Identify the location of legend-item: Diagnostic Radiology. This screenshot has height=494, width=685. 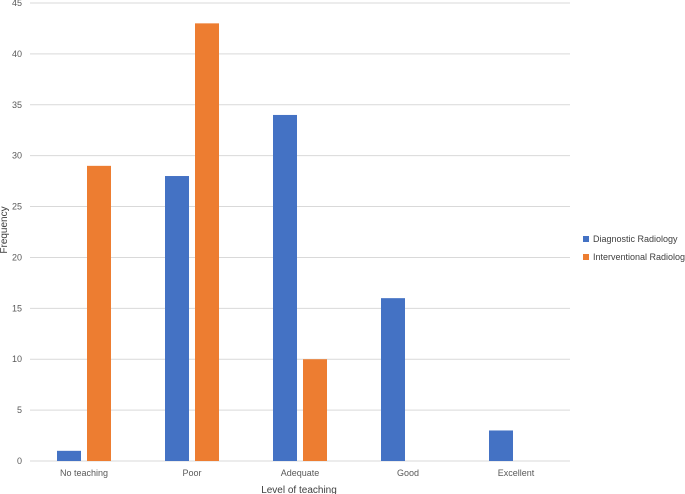
(630, 239).